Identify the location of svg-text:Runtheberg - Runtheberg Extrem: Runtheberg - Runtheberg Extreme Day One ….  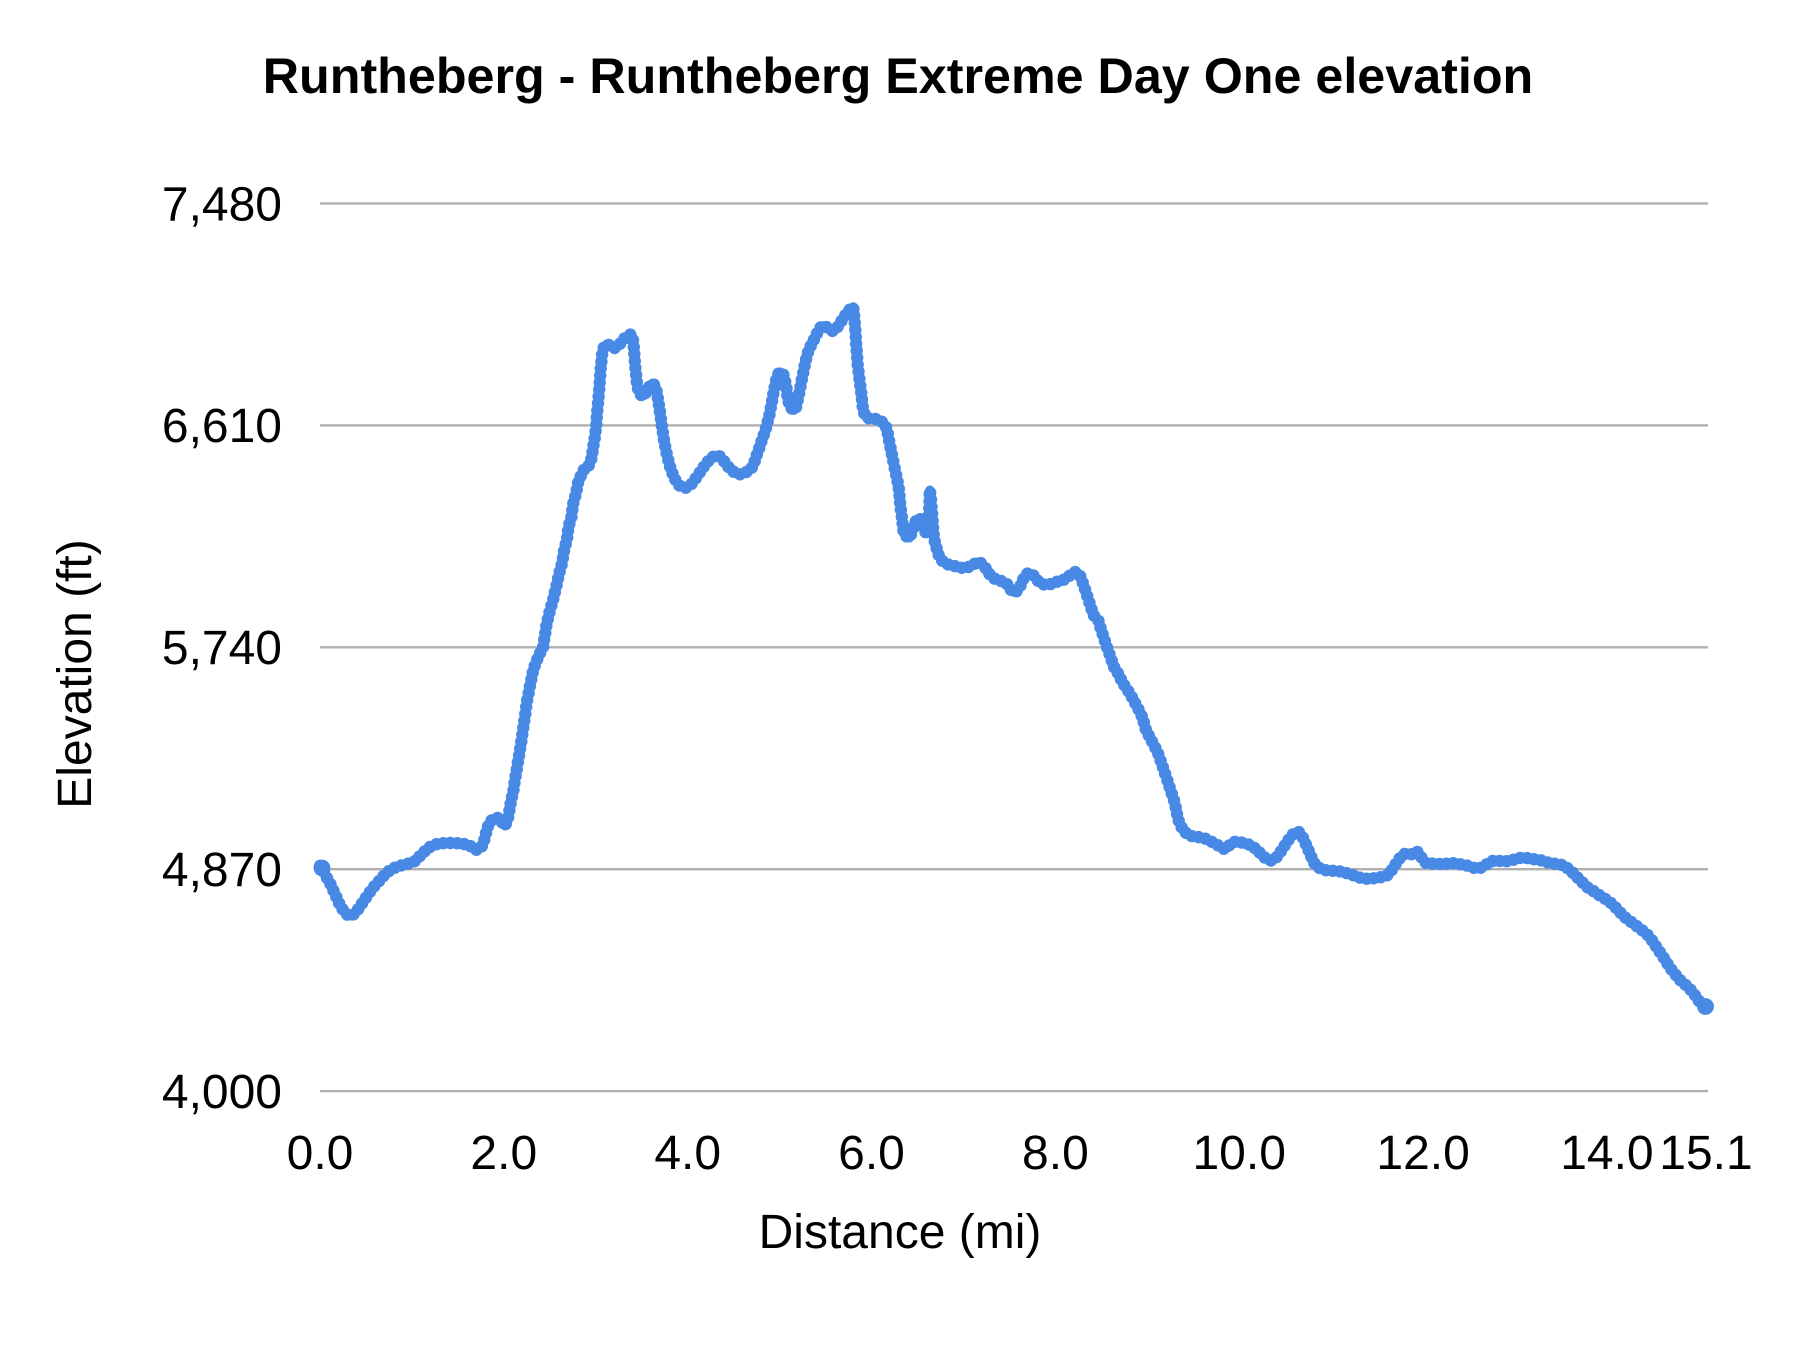
(898, 76).